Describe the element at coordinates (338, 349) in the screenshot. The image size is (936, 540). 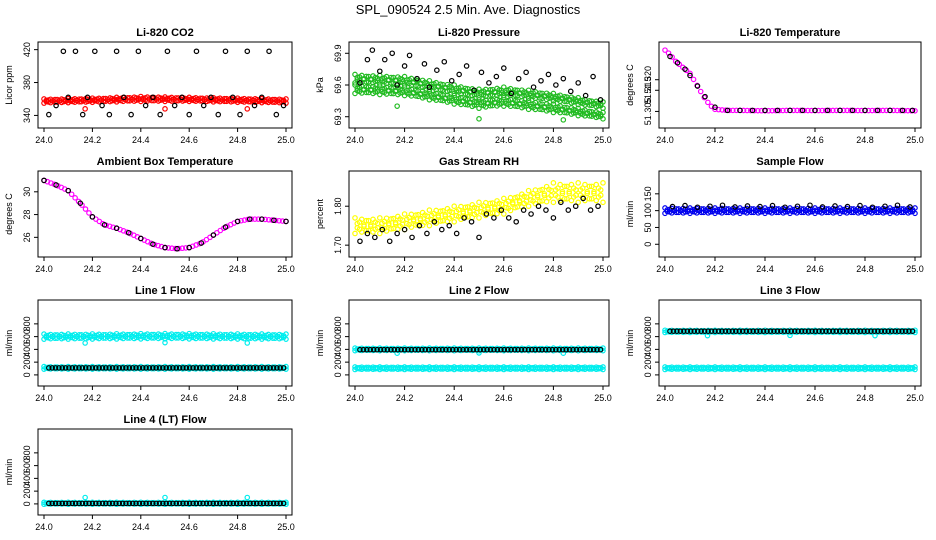
I see `y-tick-label: 400` at that location.